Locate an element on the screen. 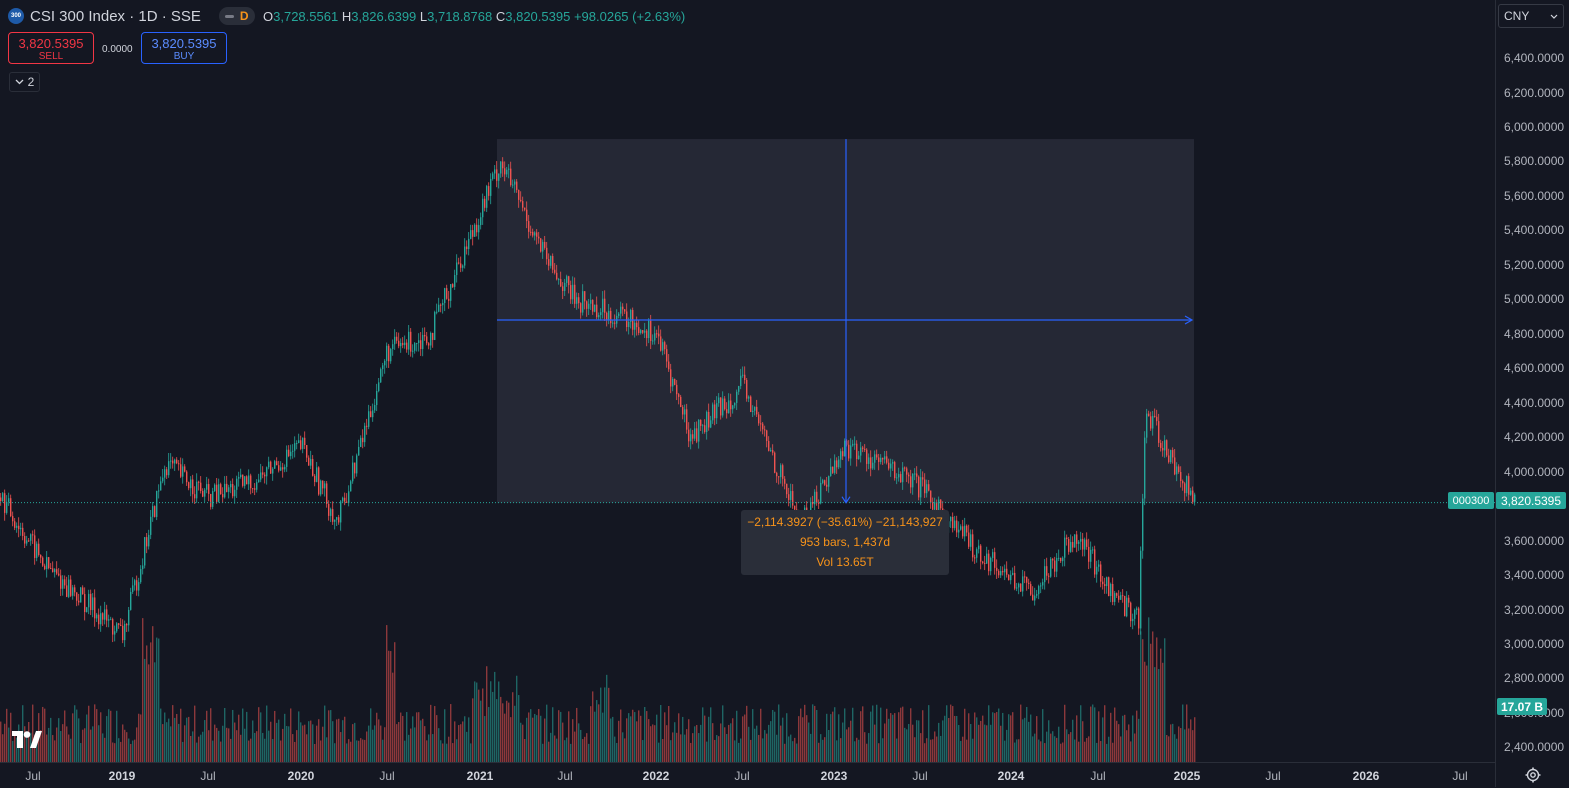 This screenshot has width=1569, height=788. symbol-title: CSI 300 Index · 1D · SSE is located at coordinates (115, 16).